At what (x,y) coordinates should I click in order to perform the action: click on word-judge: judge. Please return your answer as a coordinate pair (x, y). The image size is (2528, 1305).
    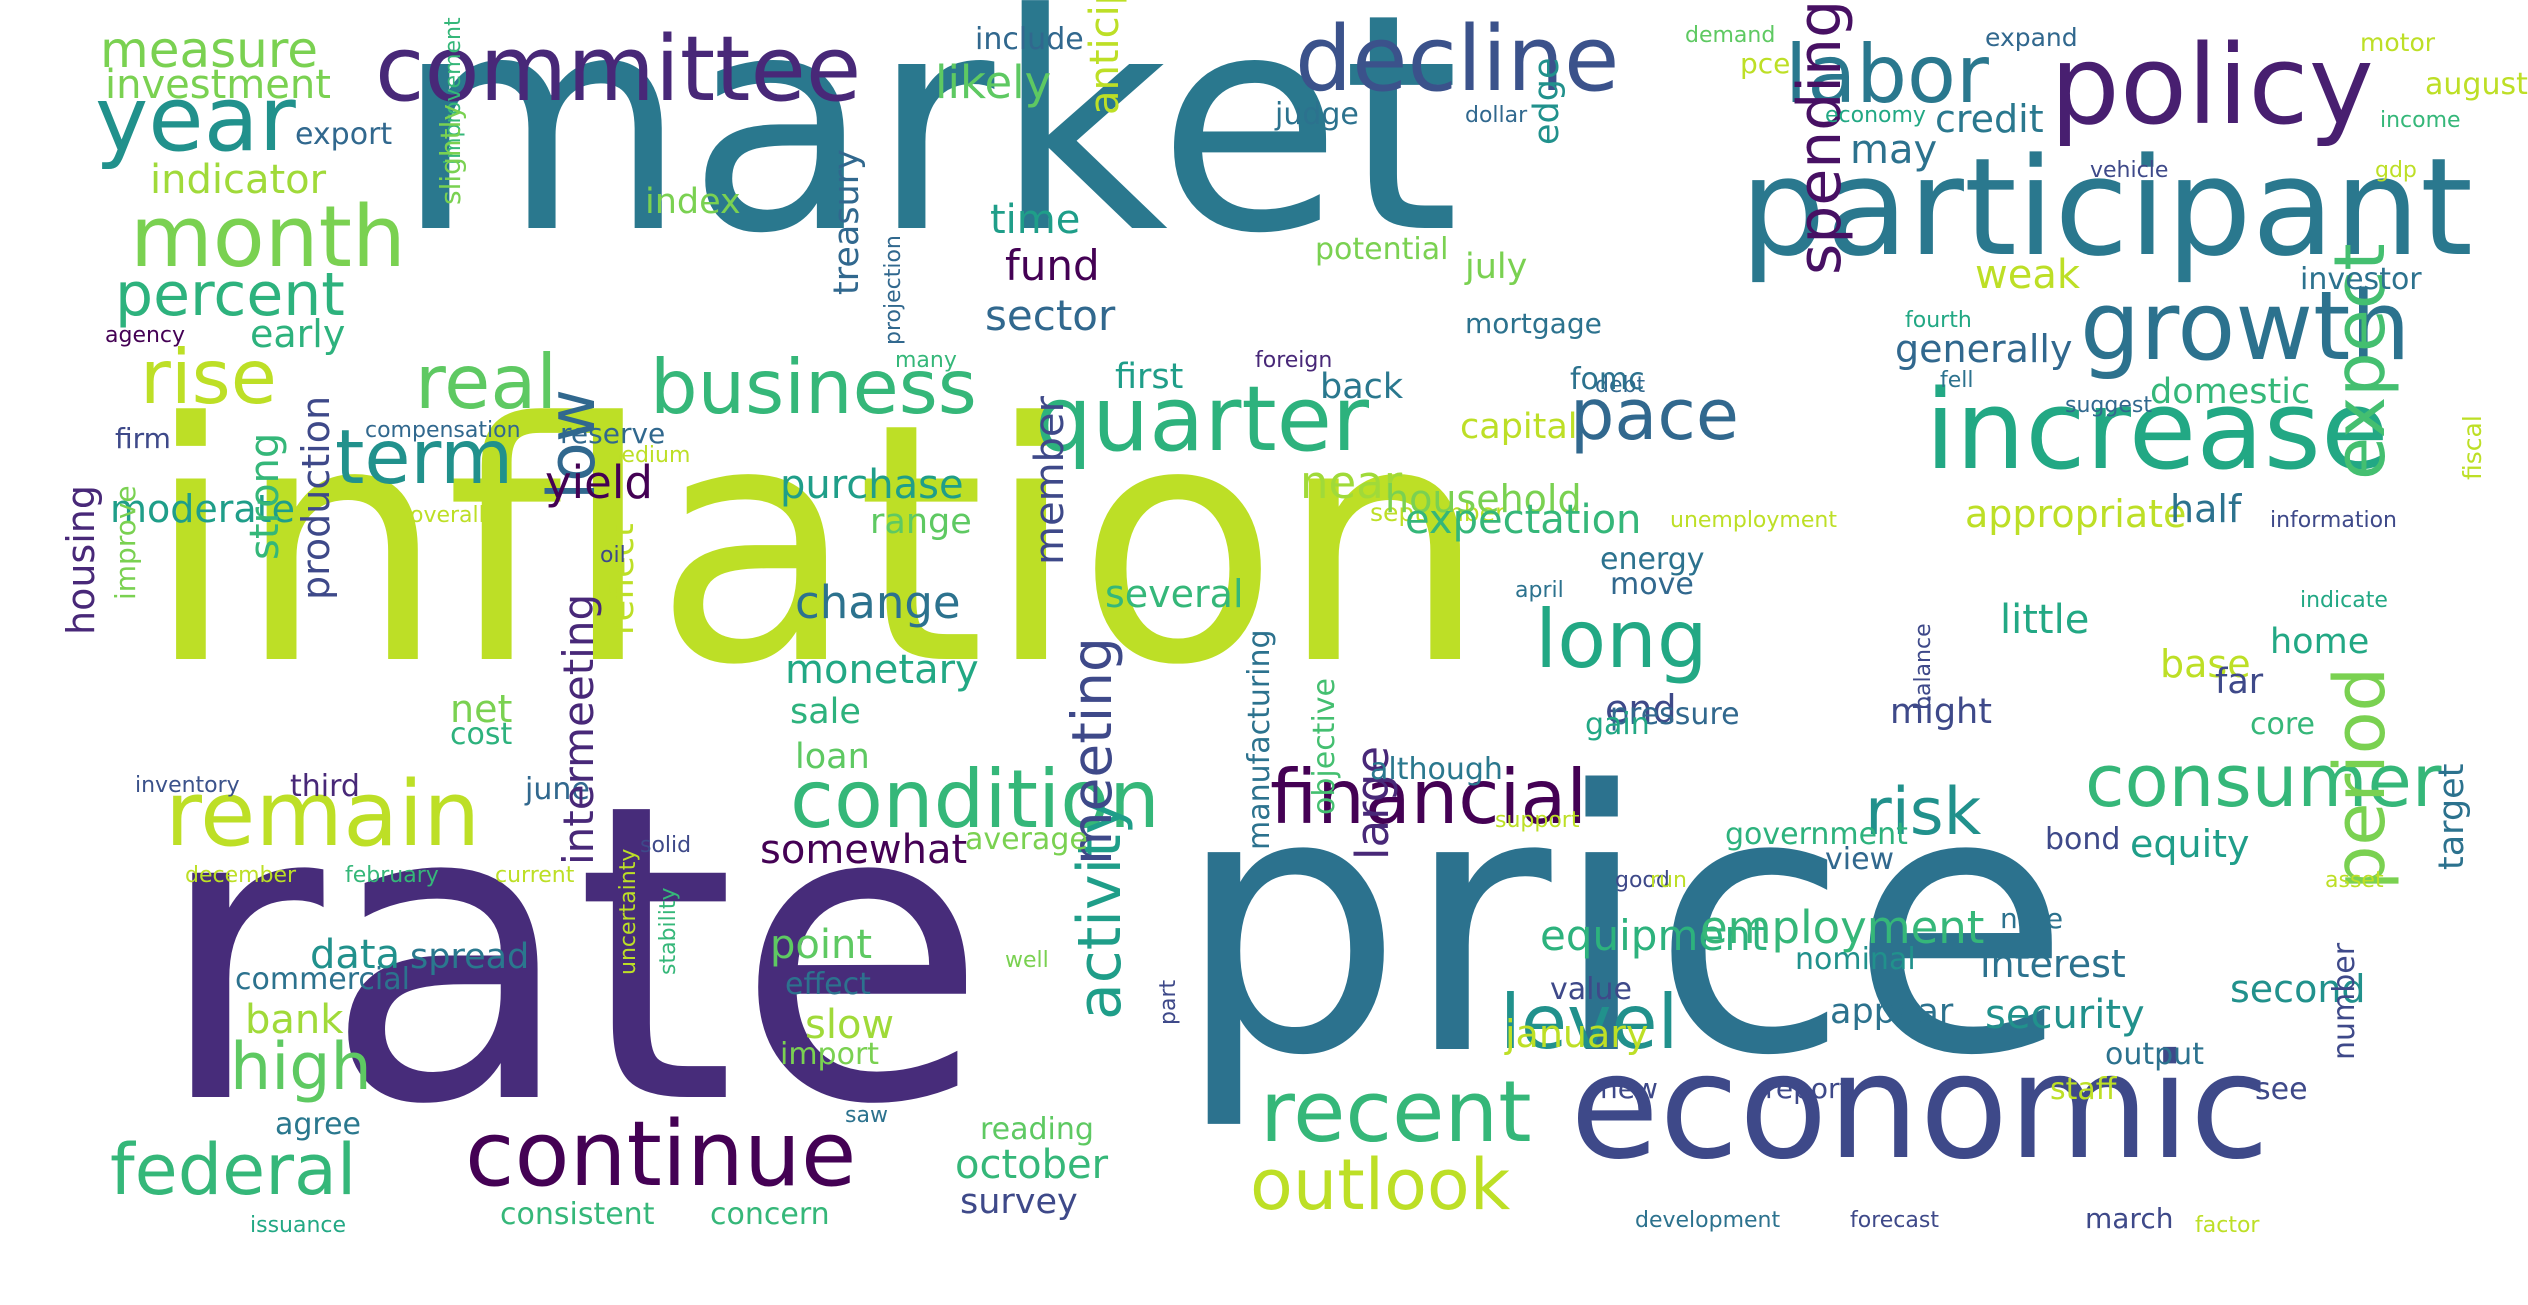
    Looking at the image, I should click on (1317, 114).